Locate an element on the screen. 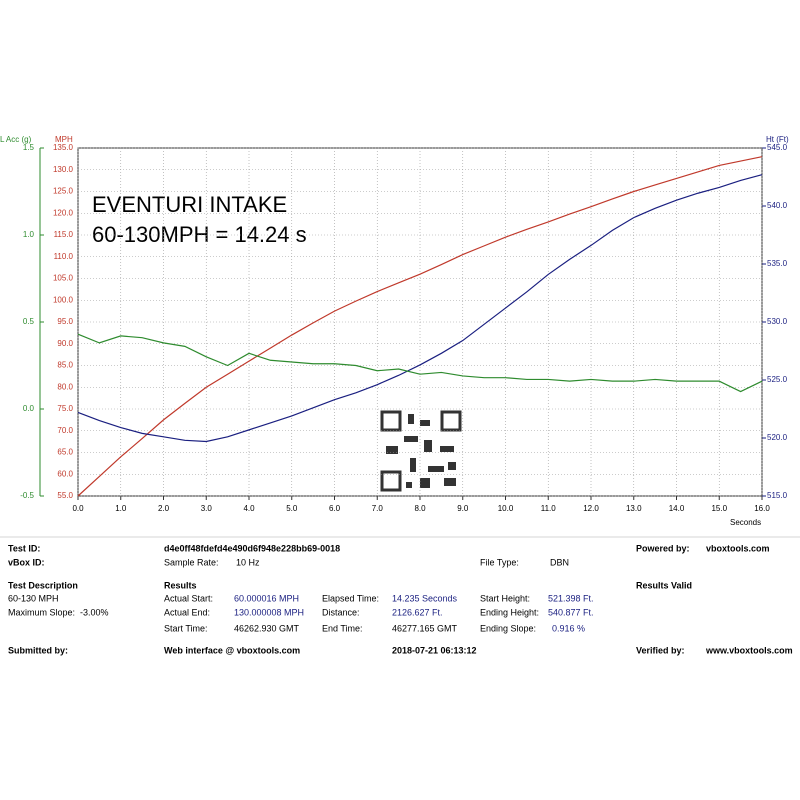  heading: Test Description is located at coordinates (43, 585).